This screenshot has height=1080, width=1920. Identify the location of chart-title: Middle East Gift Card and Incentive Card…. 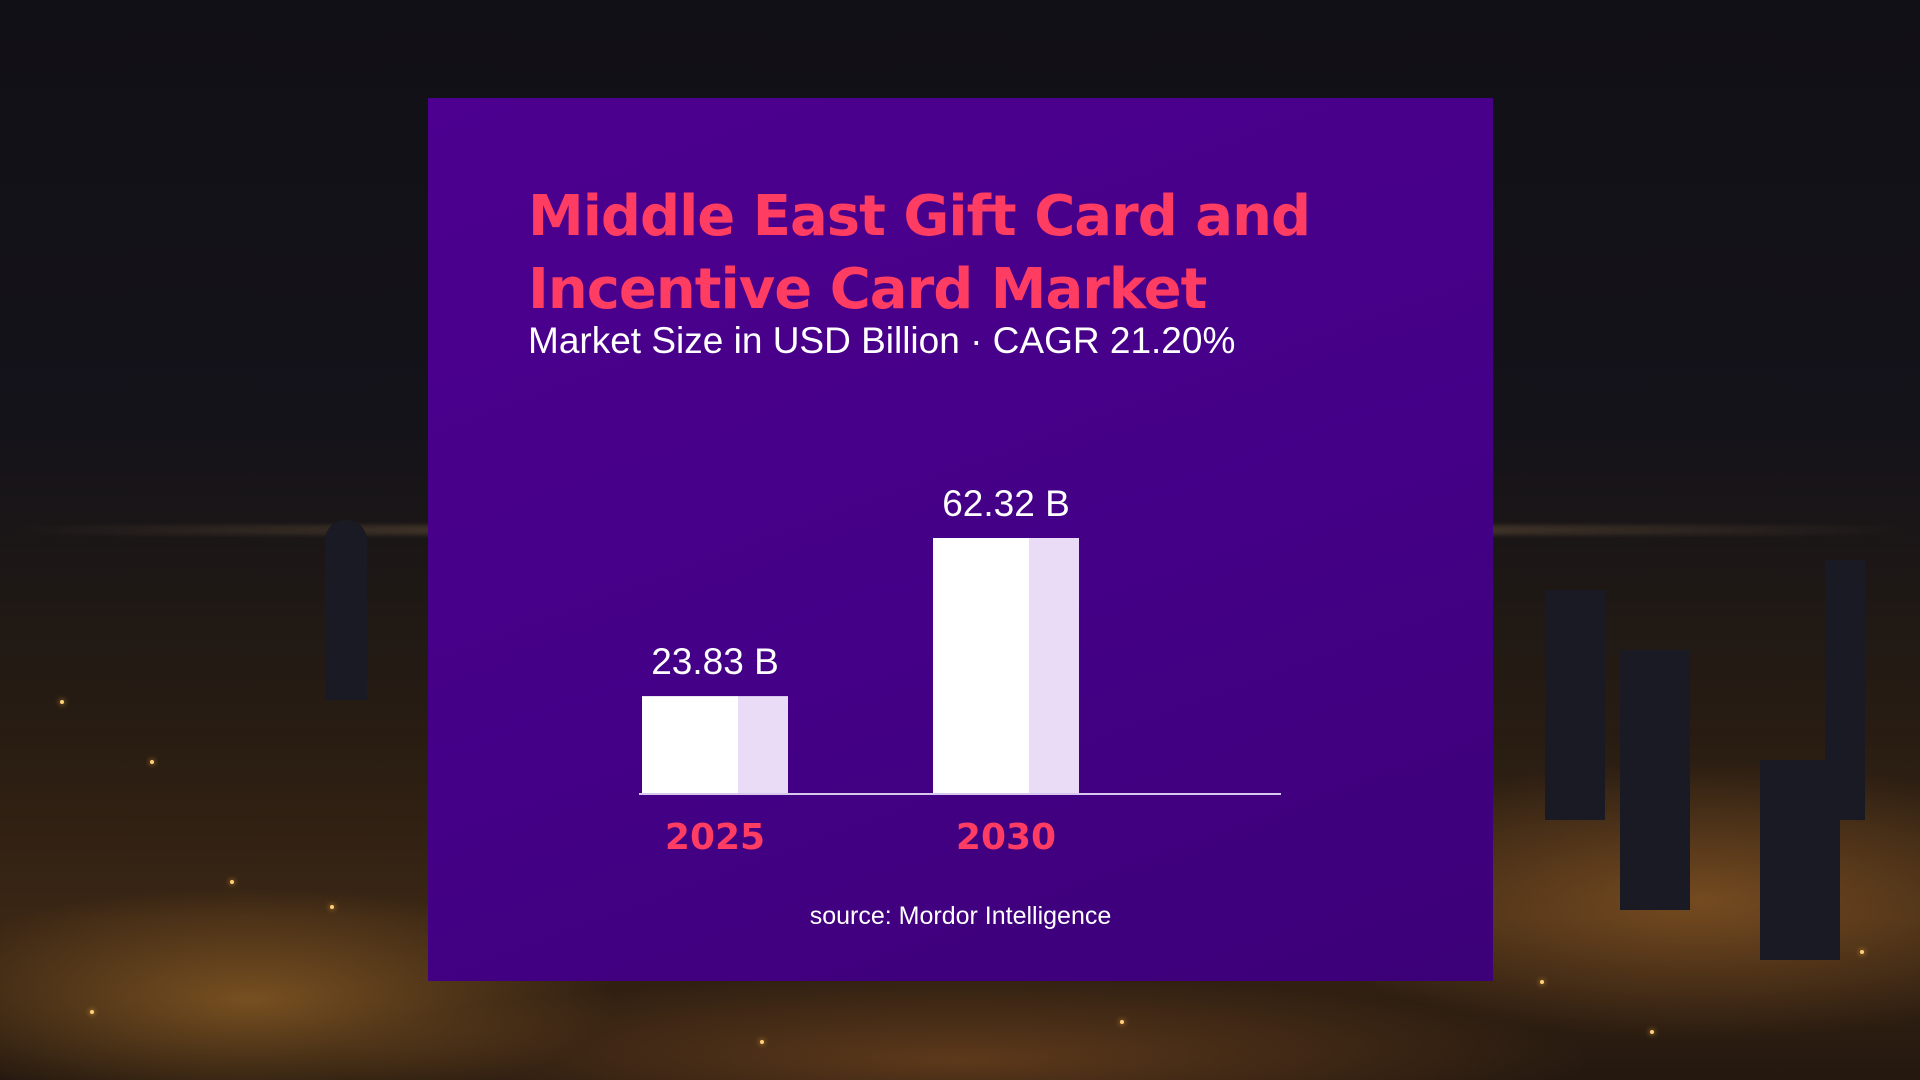
(919, 253).